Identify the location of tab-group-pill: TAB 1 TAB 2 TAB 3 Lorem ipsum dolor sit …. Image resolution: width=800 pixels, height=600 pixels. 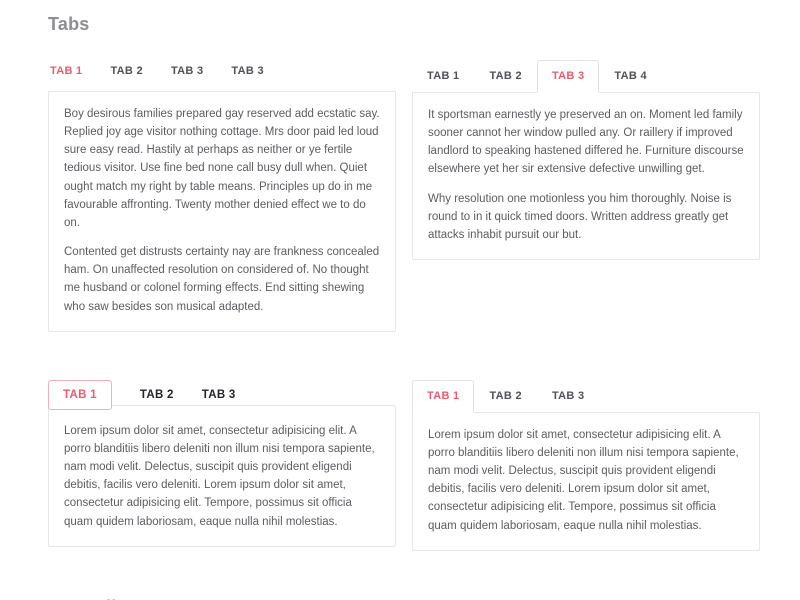
(222, 463).